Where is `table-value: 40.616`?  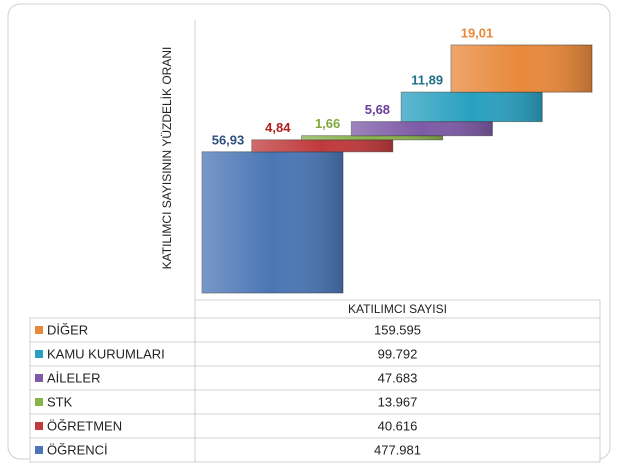 table-value: 40.616 is located at coordinates (398, 425).